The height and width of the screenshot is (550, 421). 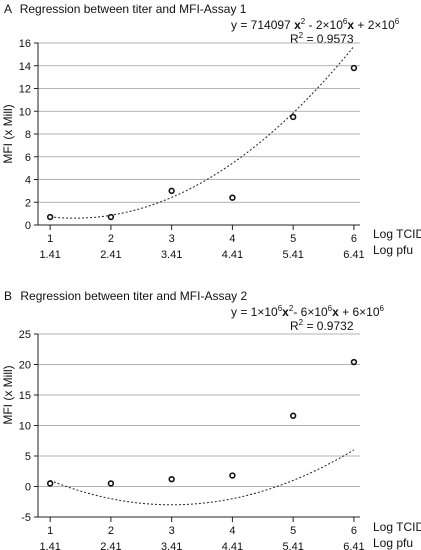 I want to click on panel-a-y-tick-label: 16, so click(x=25, y=44).